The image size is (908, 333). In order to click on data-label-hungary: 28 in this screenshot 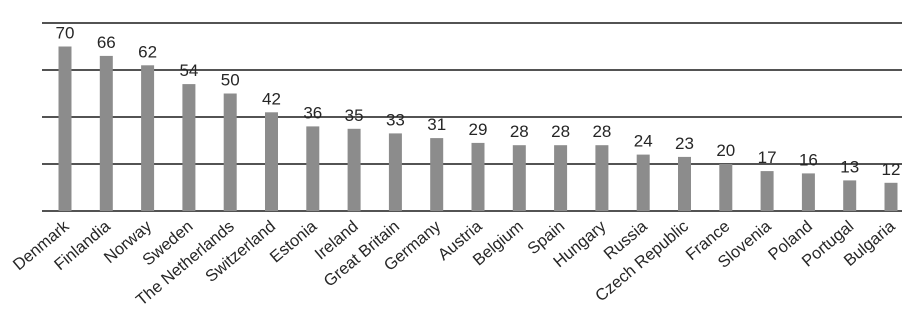, I will do `click(601, 131)`.